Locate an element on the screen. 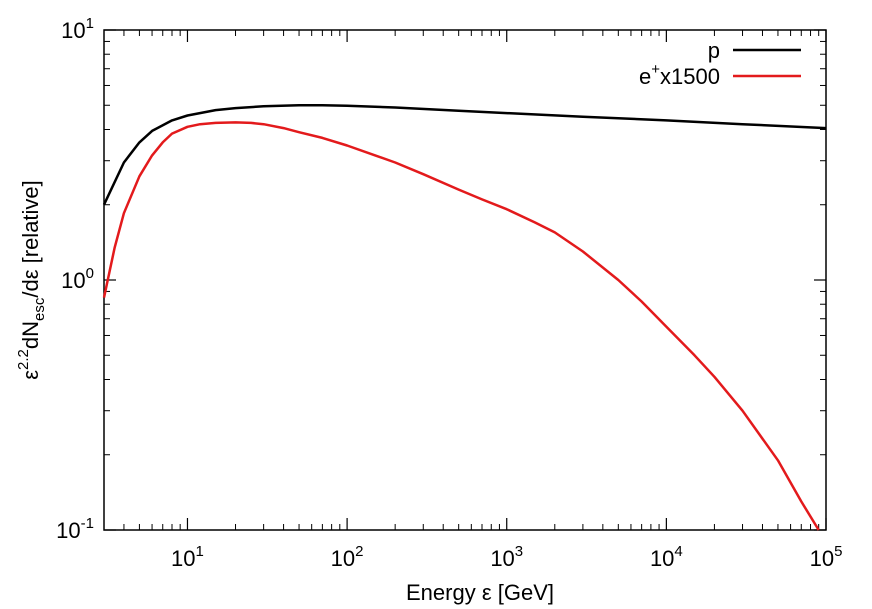  y-tick-label: 10⁻¹ is located at coordinates (75, 529).